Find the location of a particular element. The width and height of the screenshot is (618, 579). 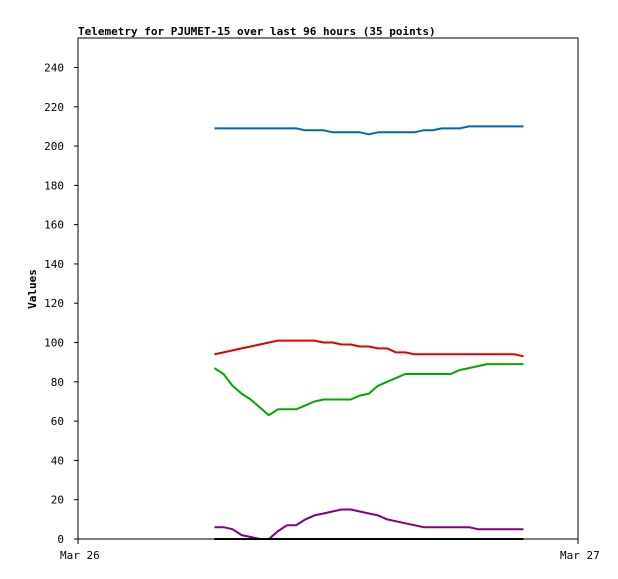

y-tick-label: 240 is located at coordinates (54, 67).